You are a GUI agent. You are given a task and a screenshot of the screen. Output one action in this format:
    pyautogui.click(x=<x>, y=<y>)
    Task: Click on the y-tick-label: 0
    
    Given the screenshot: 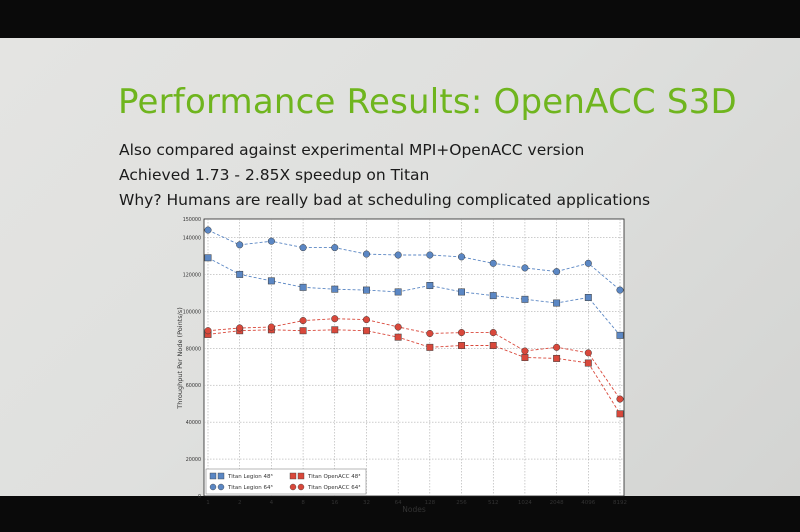 What is the action you would take?
    pyautogui.click(x=199, y=497)
    